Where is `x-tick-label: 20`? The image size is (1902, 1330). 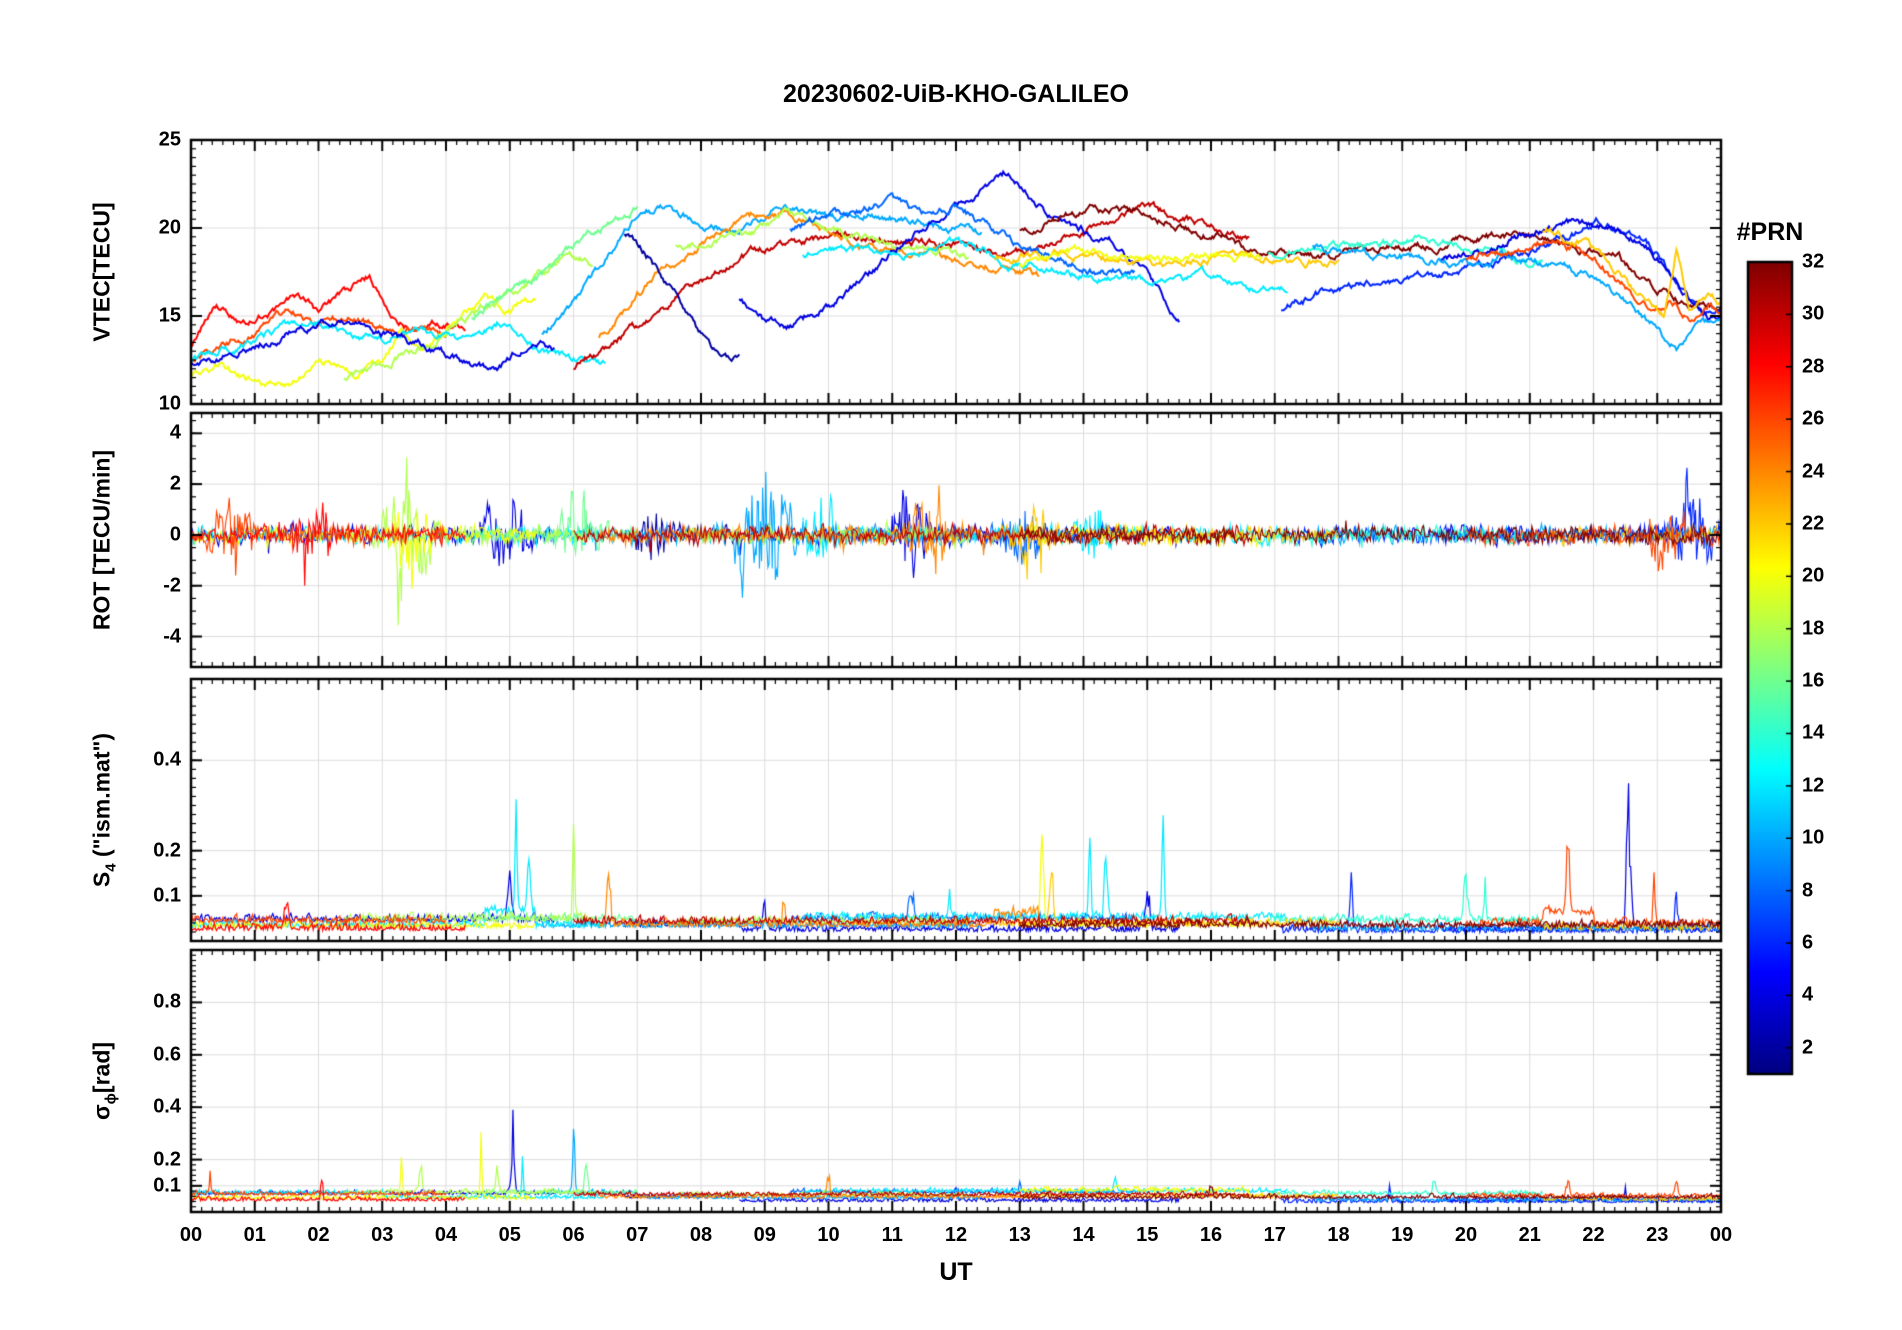 x-tick-label: 20 is located at coordinates (1466, 1235).